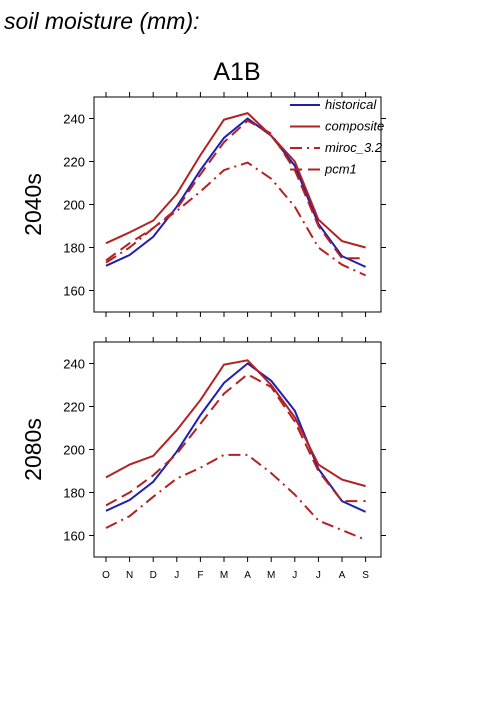  What do you see at coordinates (236, 72) in the screenshot?
I see `scenario-label: A1B` at bounding box center [236, 72].